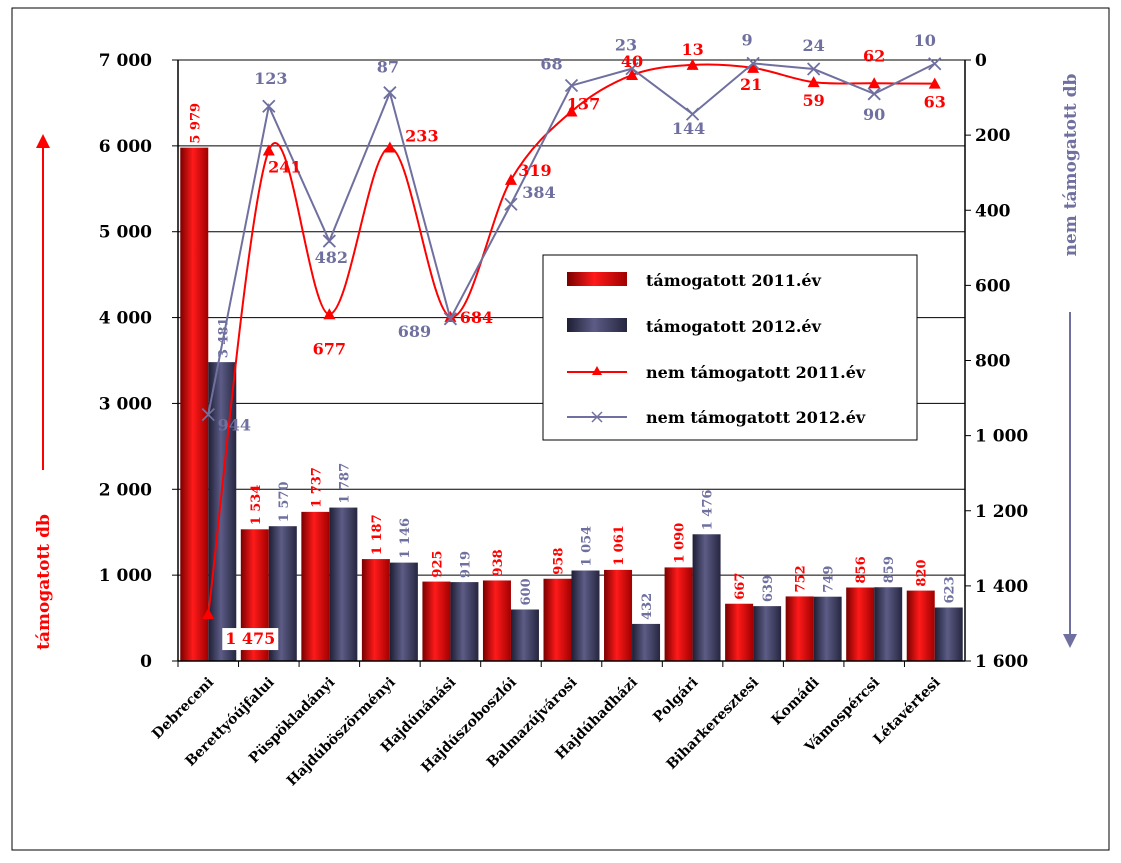  What do you see at coordinates (889, 569) in the screenshot?
I see `bar-label-2012: 859` at bounding box center [889, 569].